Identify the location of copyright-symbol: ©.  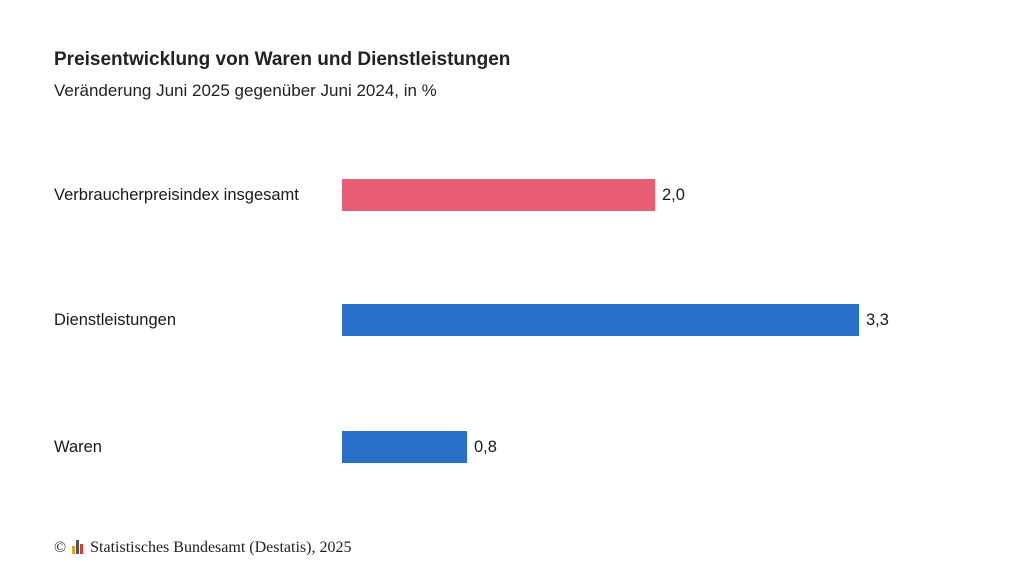
(60, 547).